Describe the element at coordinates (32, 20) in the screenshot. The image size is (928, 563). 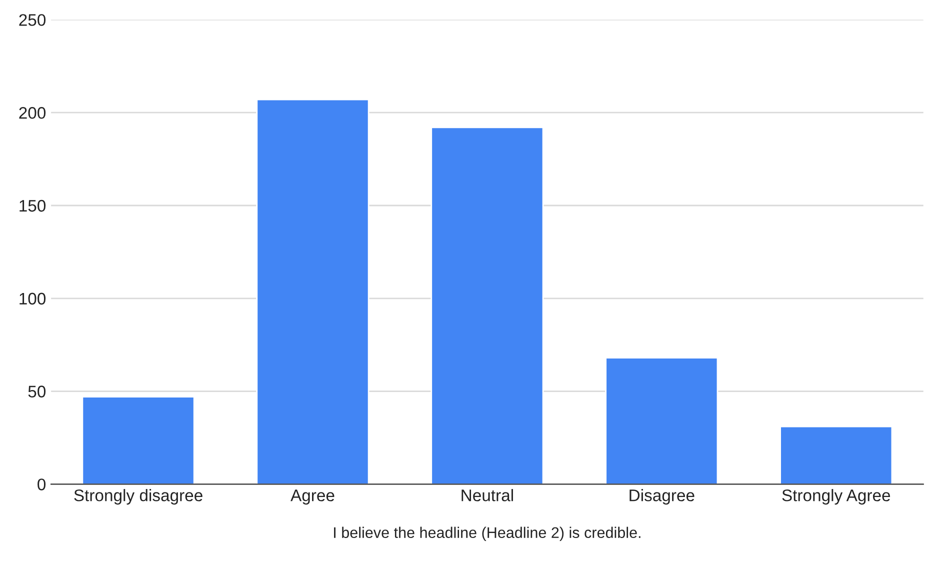
I see `y-tick-label: 250` at that location.